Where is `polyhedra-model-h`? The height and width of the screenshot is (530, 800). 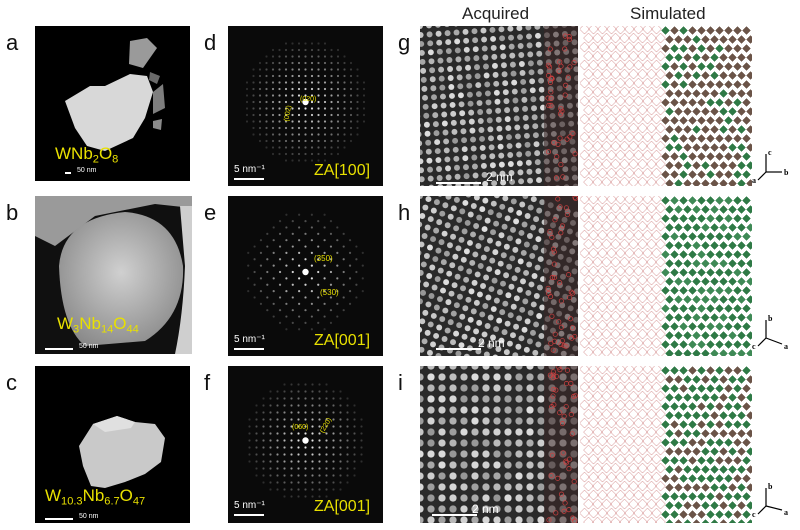
polyhedra-model-h is located at coordinates (667, 276).